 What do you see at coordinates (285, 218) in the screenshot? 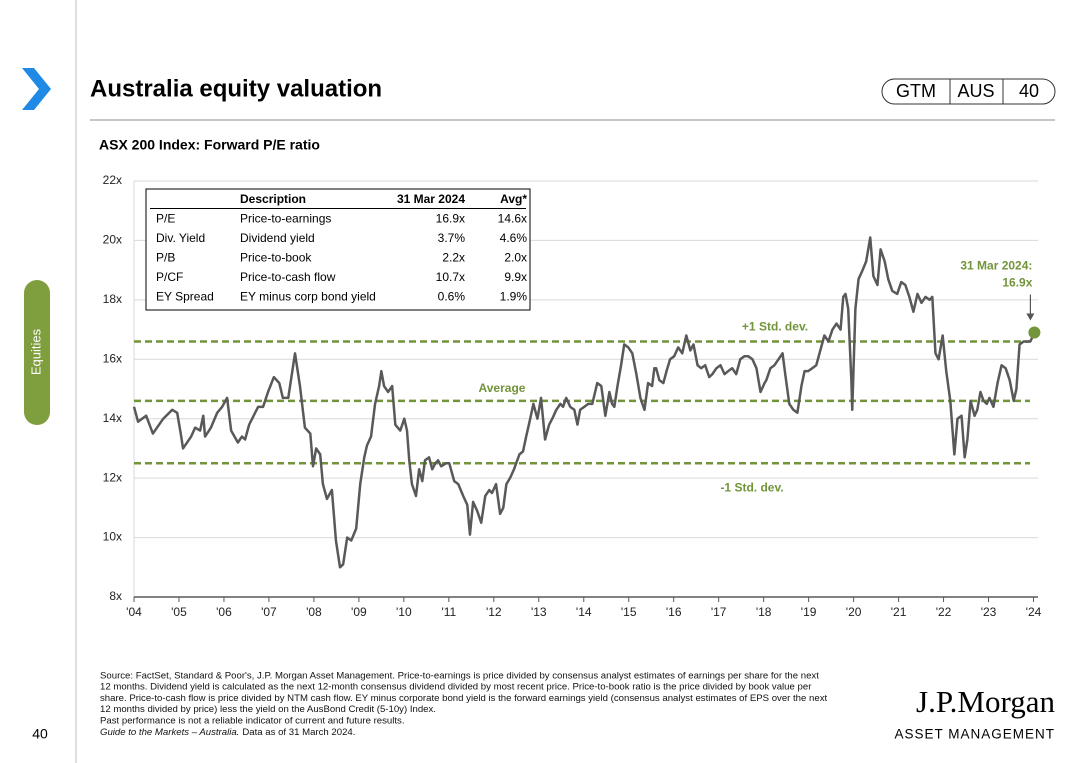
I see `table-cell: Price-to-earnings` at bounding box center [285, 218].